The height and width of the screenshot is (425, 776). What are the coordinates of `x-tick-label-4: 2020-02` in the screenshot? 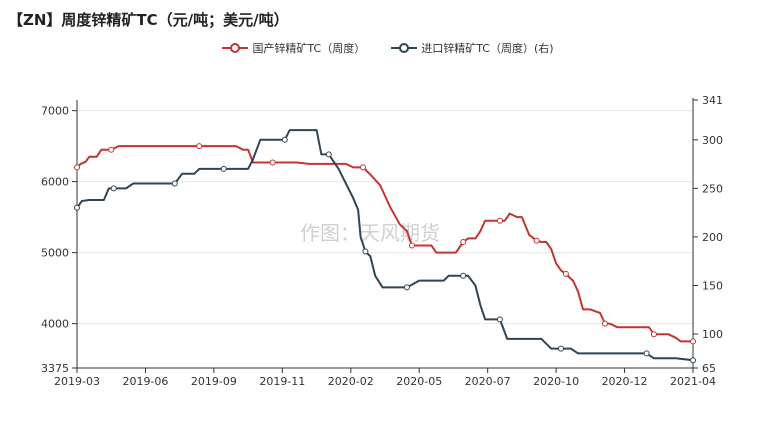 It's located at (351, 381).